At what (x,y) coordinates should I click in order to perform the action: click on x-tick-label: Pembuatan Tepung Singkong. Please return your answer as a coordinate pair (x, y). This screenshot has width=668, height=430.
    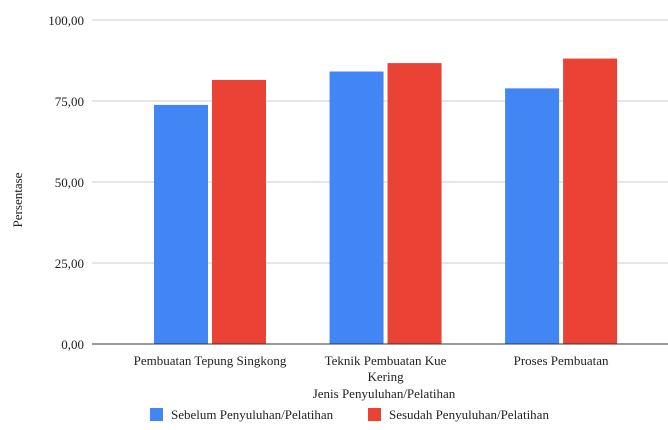
    Looking at the image, I should click on (210, 360).